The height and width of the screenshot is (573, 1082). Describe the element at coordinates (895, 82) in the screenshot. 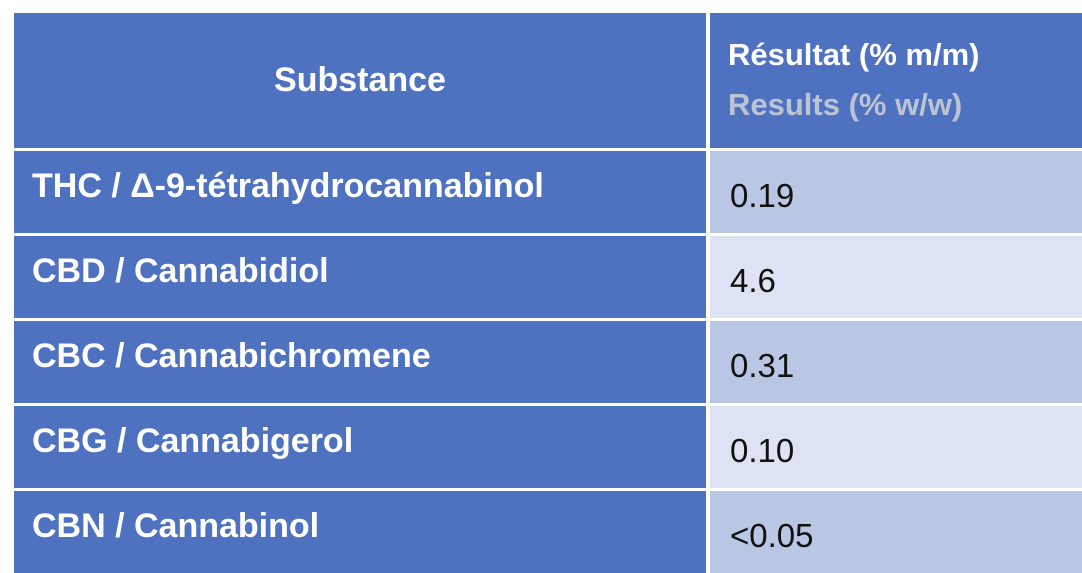

I see `result-column-header: Résultat (% m/m) Results (% w/w)` at that location.